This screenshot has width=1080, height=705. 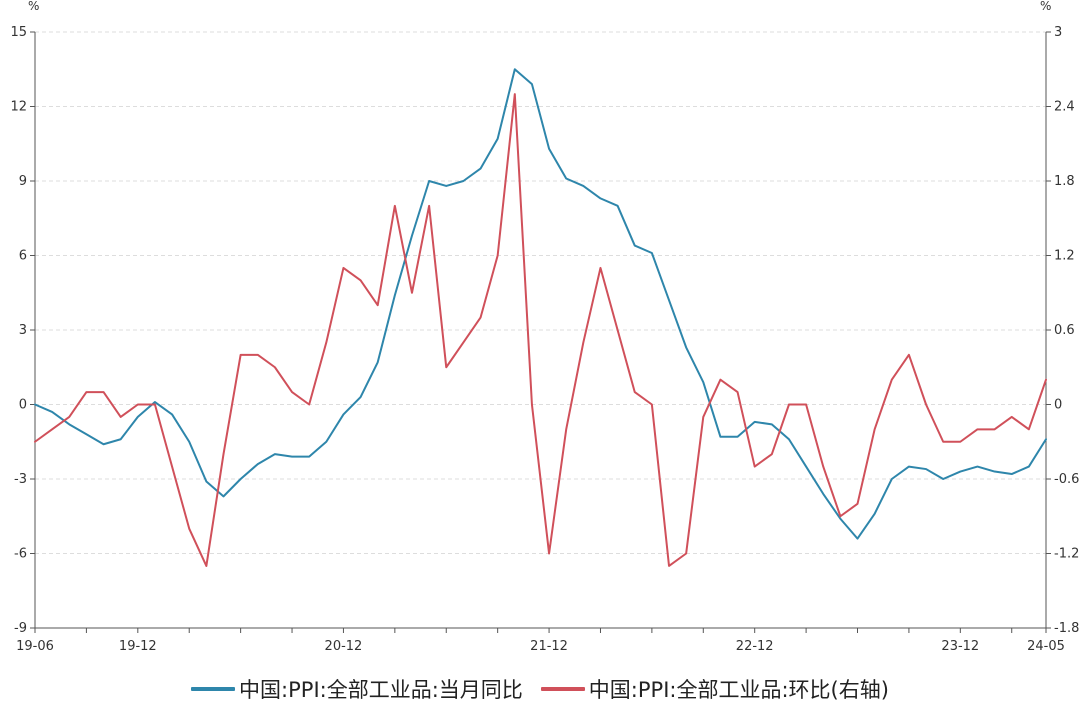 What do you see at coordinates (1058, 32) in the screenshot?
I see `right-tick-label: 3` at bounding box center [1058, 32].